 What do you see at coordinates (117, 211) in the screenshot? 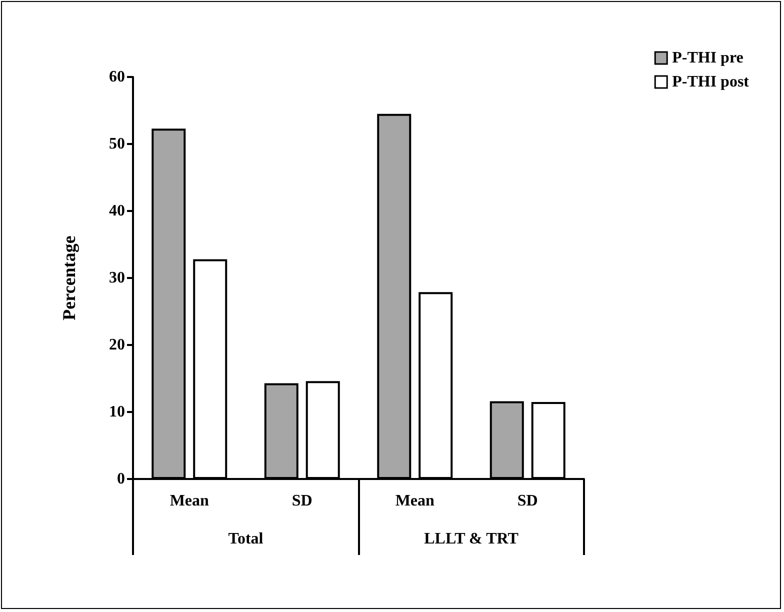
I see `y-tick-label: 40` at bounding box center [117, 211].